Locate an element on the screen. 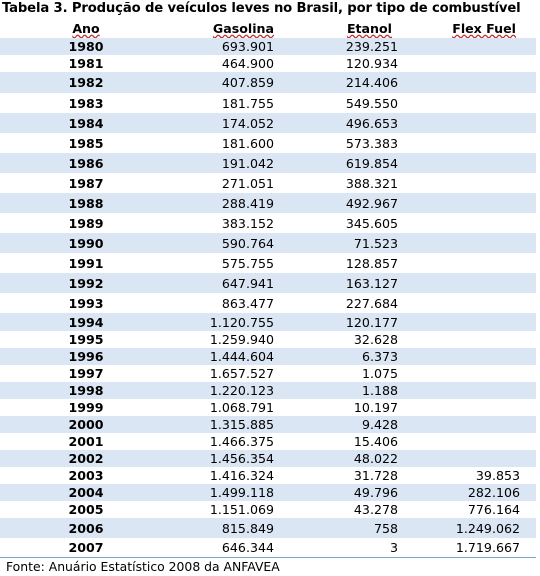  cell-etanol: 227.684 is located at coordinates (371, 303).